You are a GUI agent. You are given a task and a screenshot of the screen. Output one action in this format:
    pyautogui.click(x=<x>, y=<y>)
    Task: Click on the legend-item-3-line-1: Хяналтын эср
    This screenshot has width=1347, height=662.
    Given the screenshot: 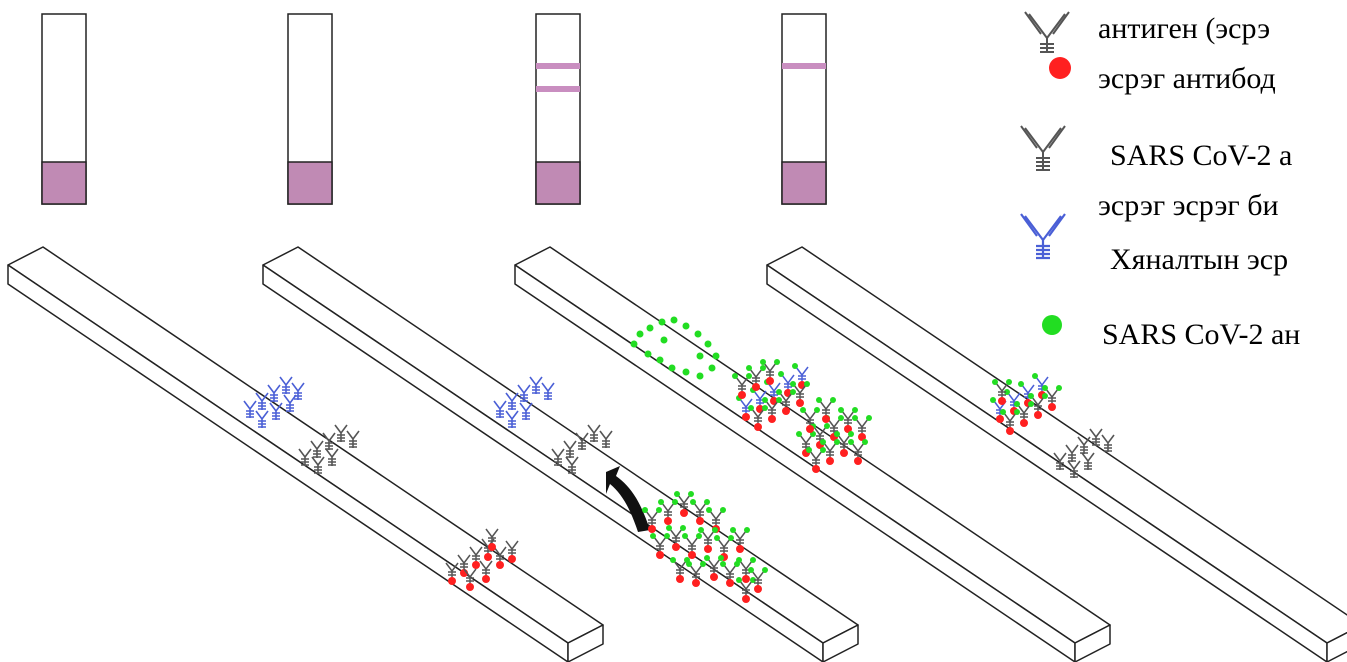 What is the action you would take?
    pyautogui.click(x=1199, y=259)
    